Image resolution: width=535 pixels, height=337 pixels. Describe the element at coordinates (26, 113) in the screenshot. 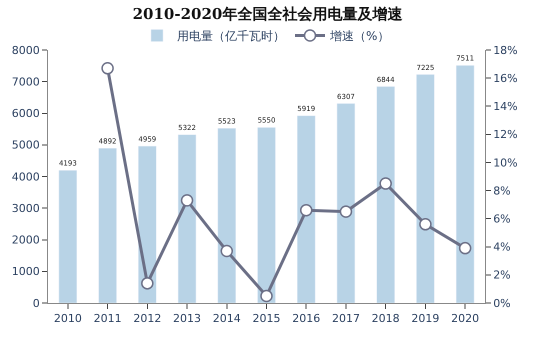

I see `y-tick-label: 6000` at that location.